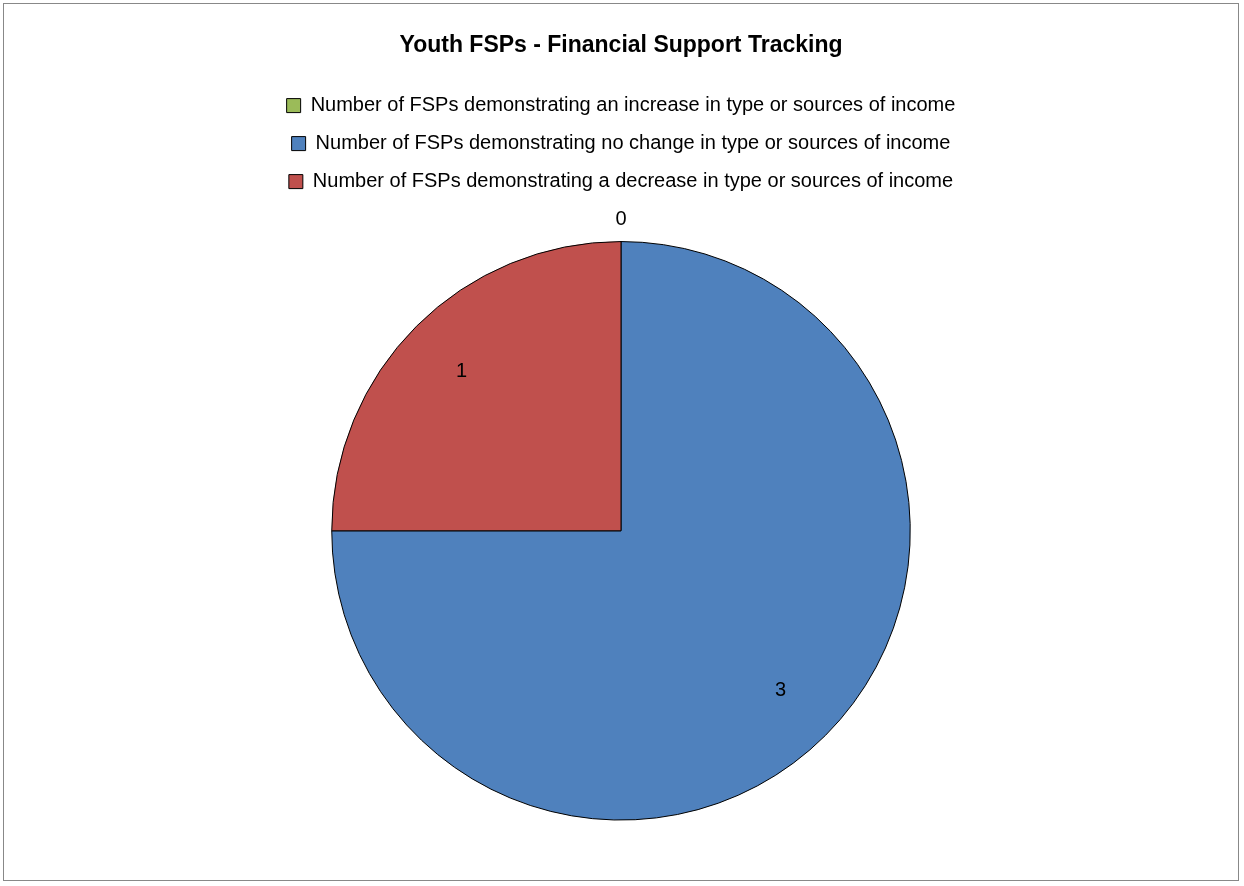  I want to click on legend-label: Number of FSPs demonstrating an increase in type or sources of income, so click(633, 104).